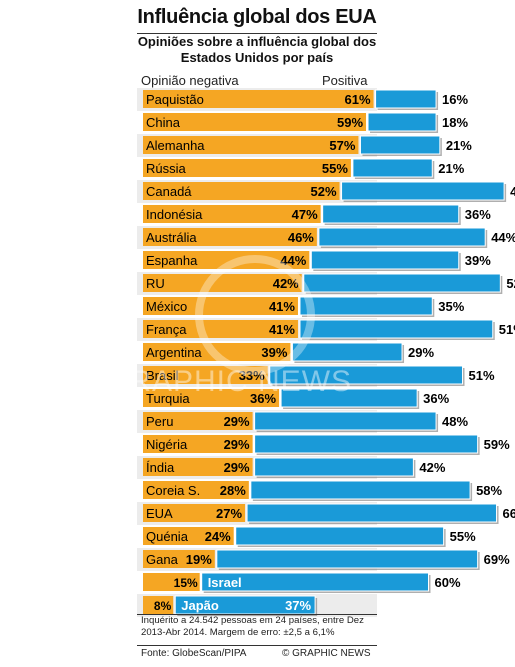  What do you see at coordinates (159, 421) in the screenshot?
I see `category-label: Peru` at bounding box center [159, 421].